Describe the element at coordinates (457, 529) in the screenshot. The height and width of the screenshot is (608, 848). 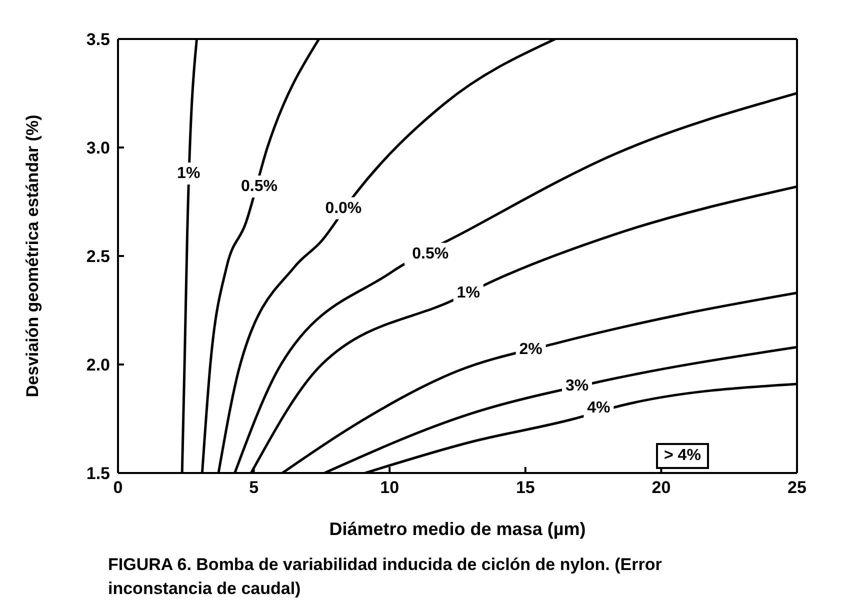
I see `x-axis-title: Diámetro medio de masa (µm)` at that location.